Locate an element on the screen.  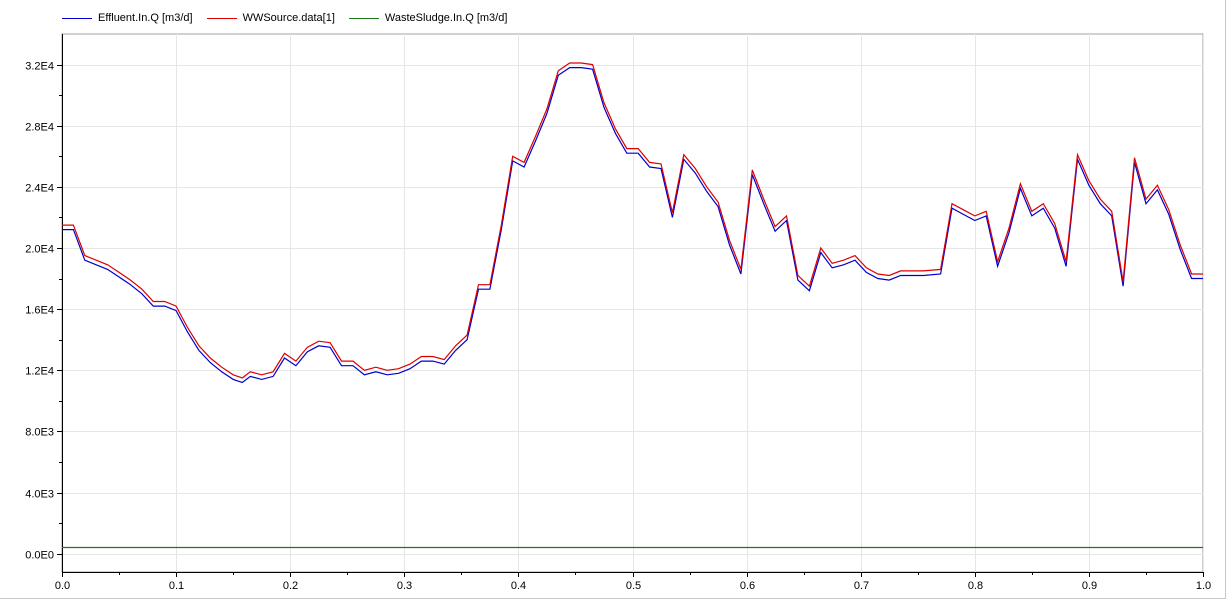
y-tick-label: 2.0E4 is located at coordinates (39, 250).